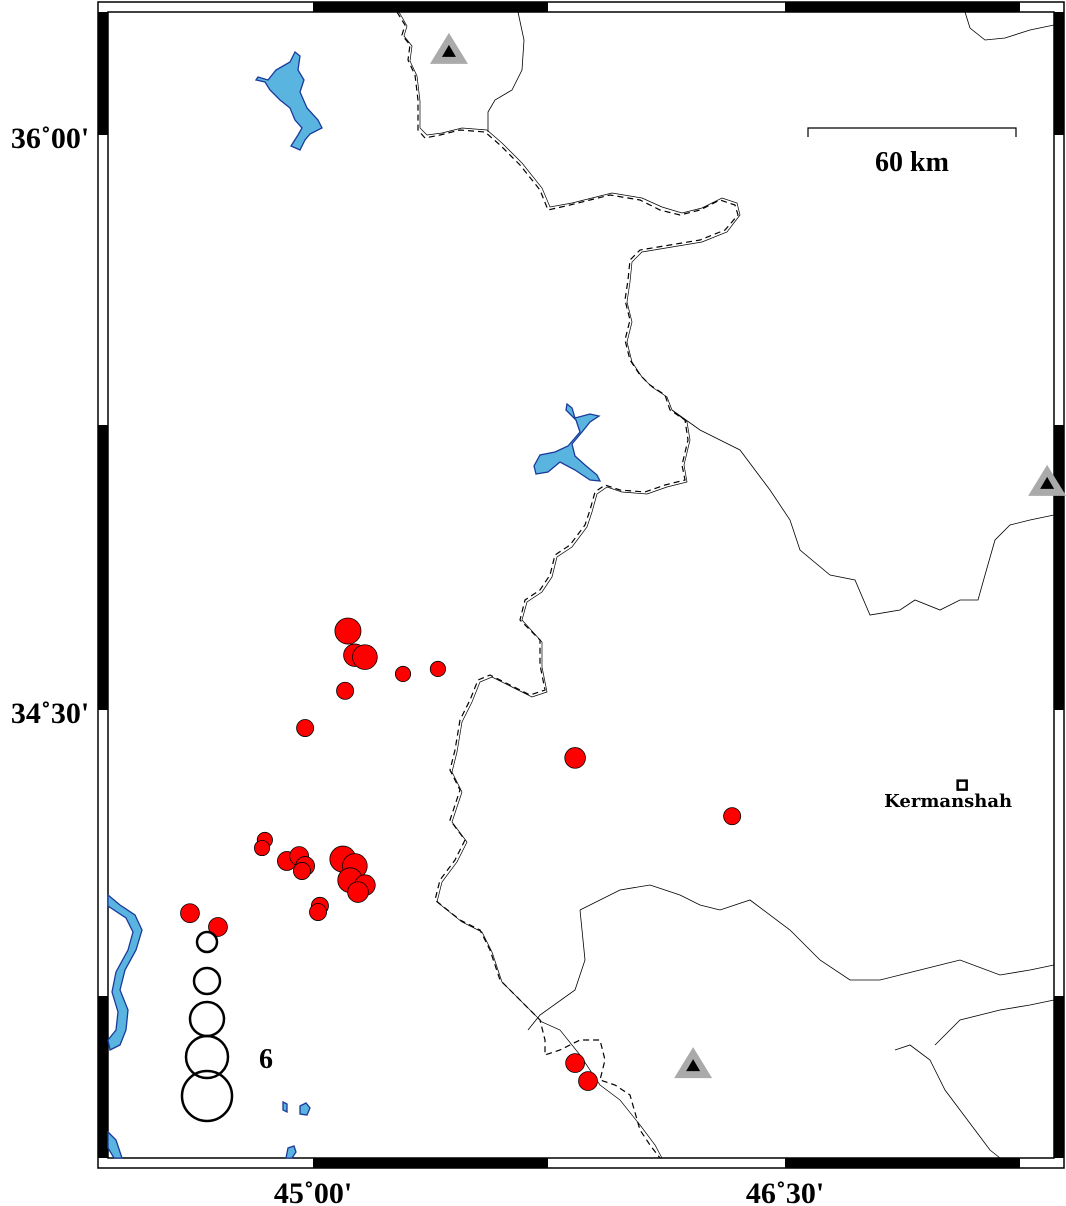  Describe the element at coordinates (912, 162) in the screenshot. I see `scale-bar-label: 60 km` at that location.